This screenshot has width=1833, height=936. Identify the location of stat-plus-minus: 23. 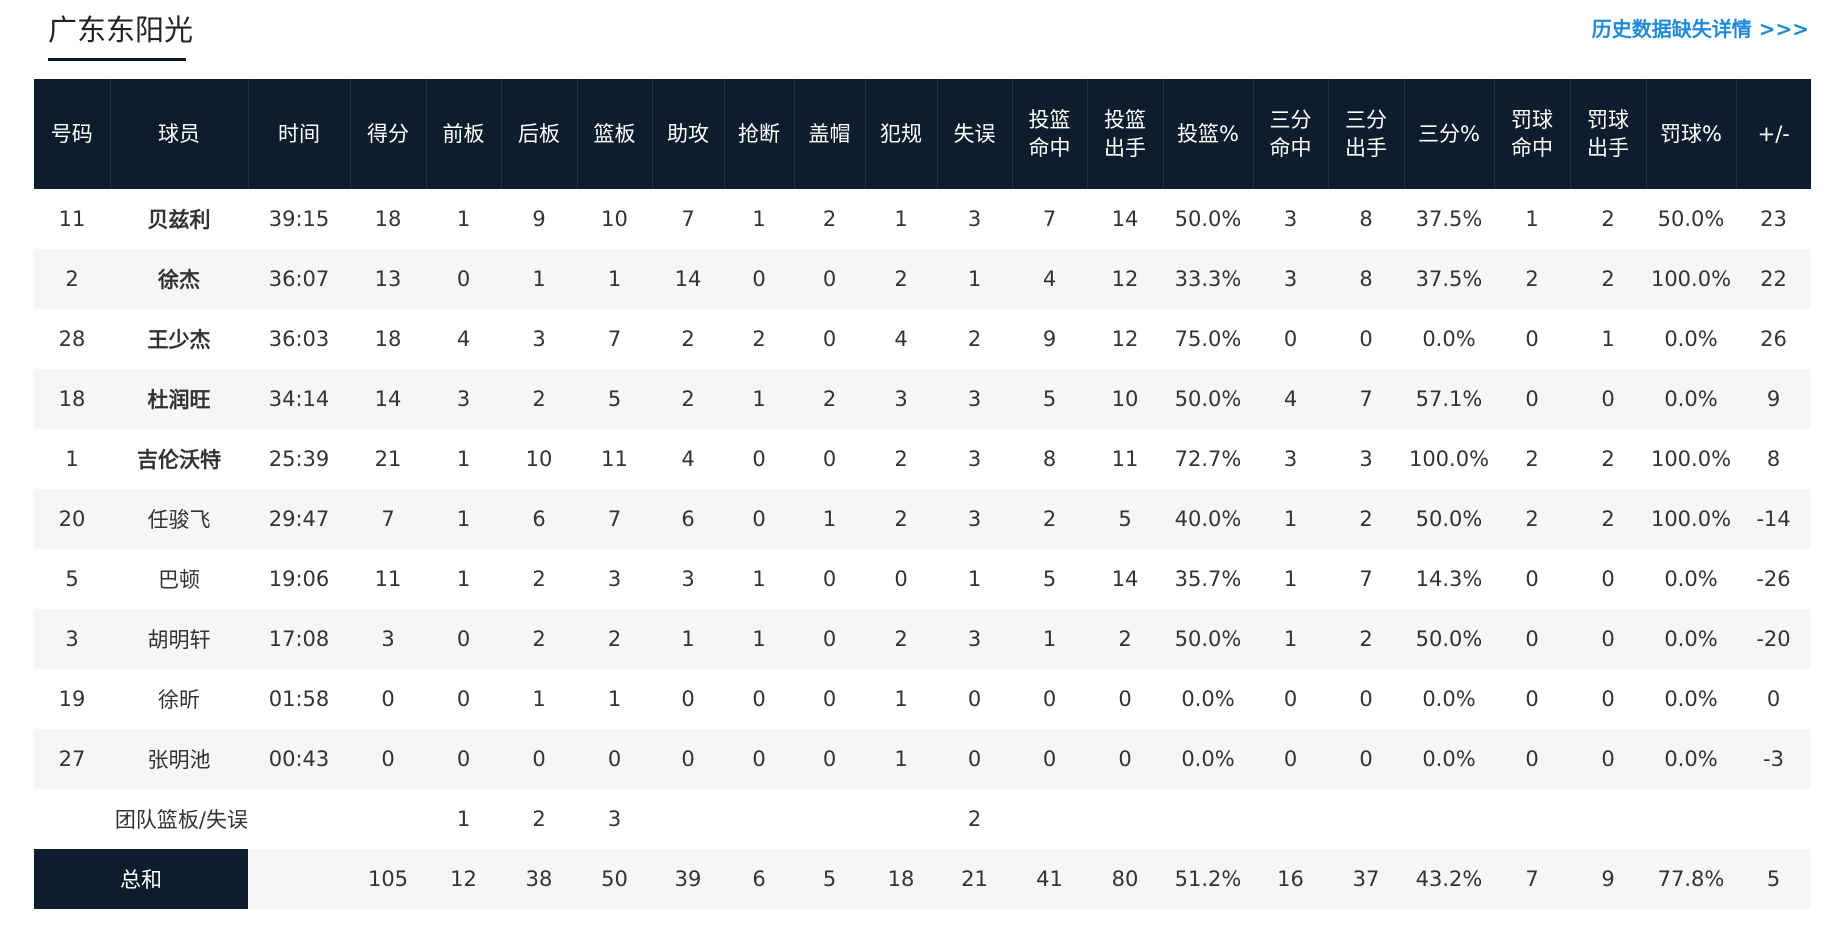
(1773, 219).